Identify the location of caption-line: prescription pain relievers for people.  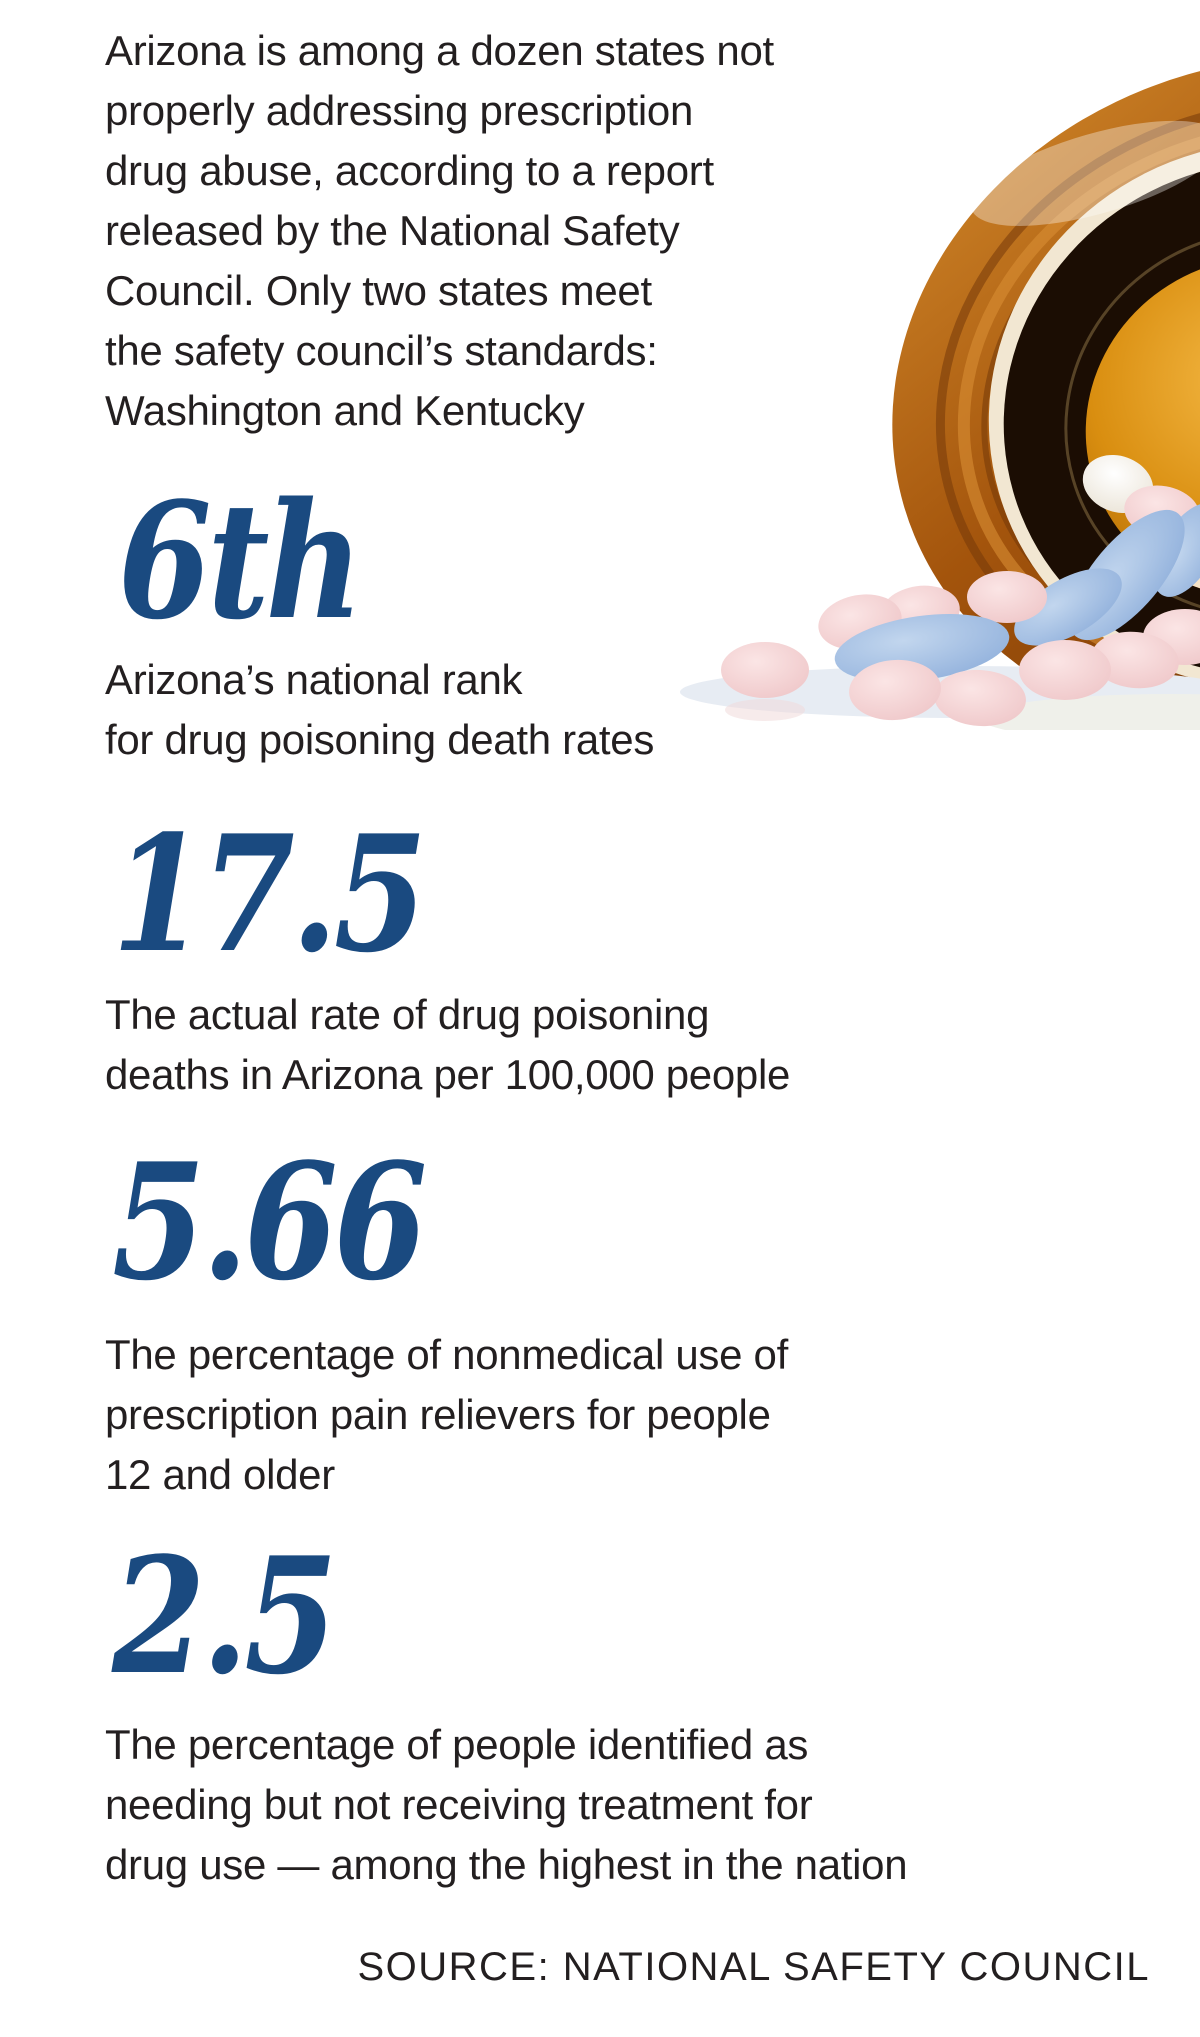
(438, 1414).